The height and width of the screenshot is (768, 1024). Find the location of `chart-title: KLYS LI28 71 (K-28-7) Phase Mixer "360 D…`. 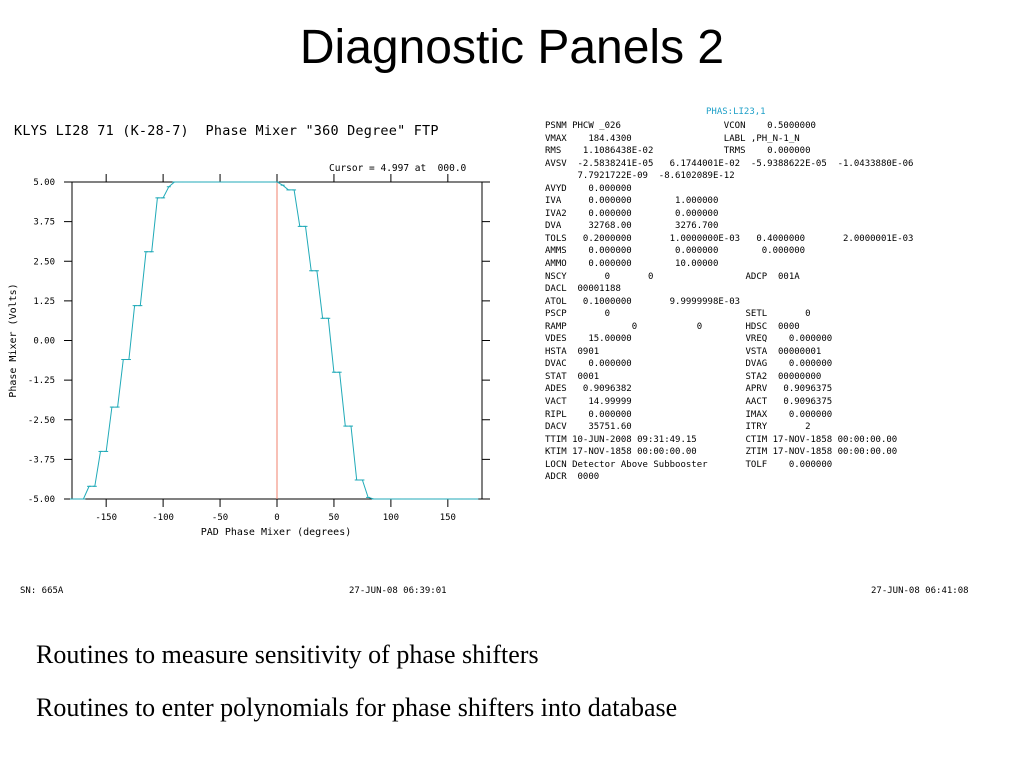

chart-title: KLYS LI28 71 (K-28-7) Phase Mixer "360 D… is located at coordinates (226, 131).